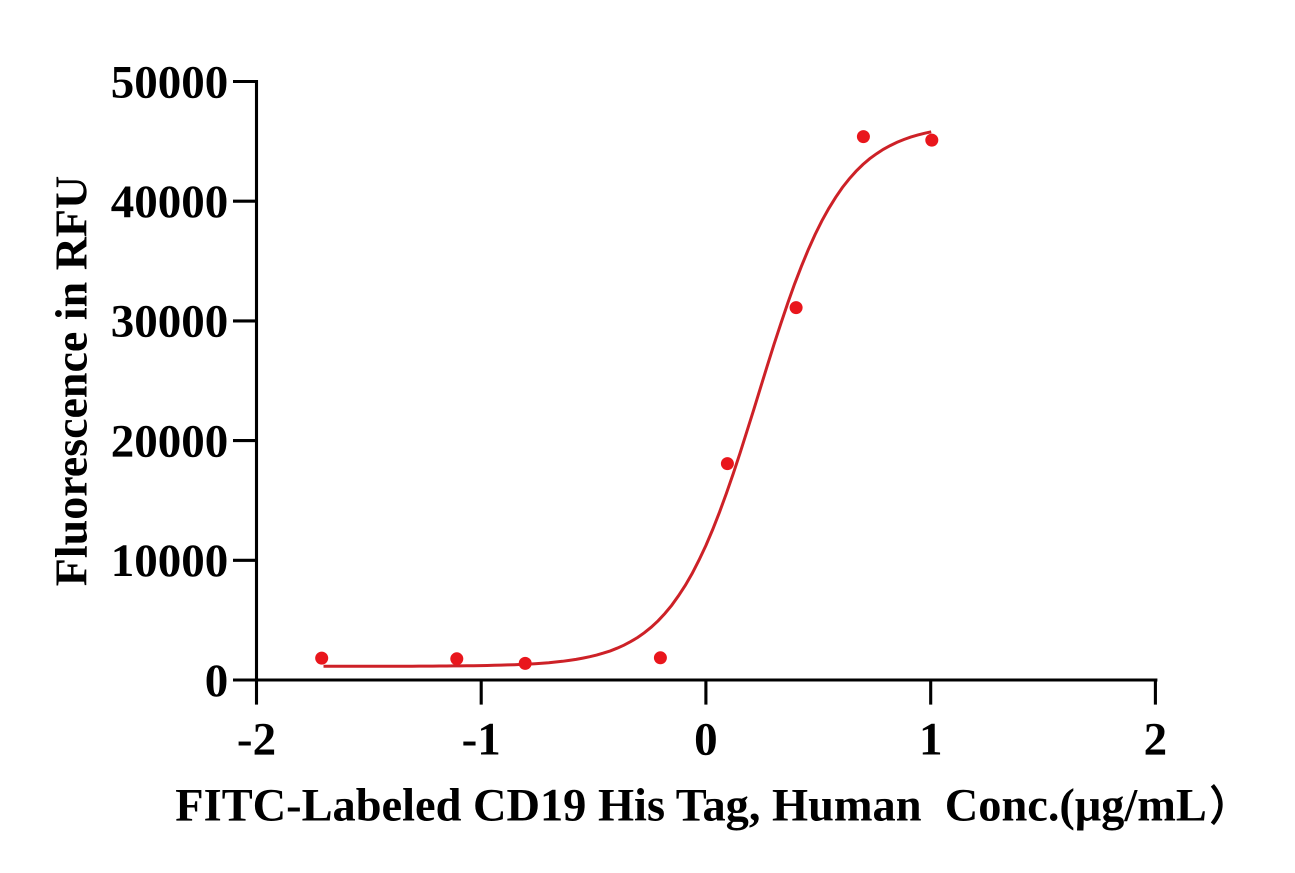  I want to click on svg-text: 30000, so click(170, 322).